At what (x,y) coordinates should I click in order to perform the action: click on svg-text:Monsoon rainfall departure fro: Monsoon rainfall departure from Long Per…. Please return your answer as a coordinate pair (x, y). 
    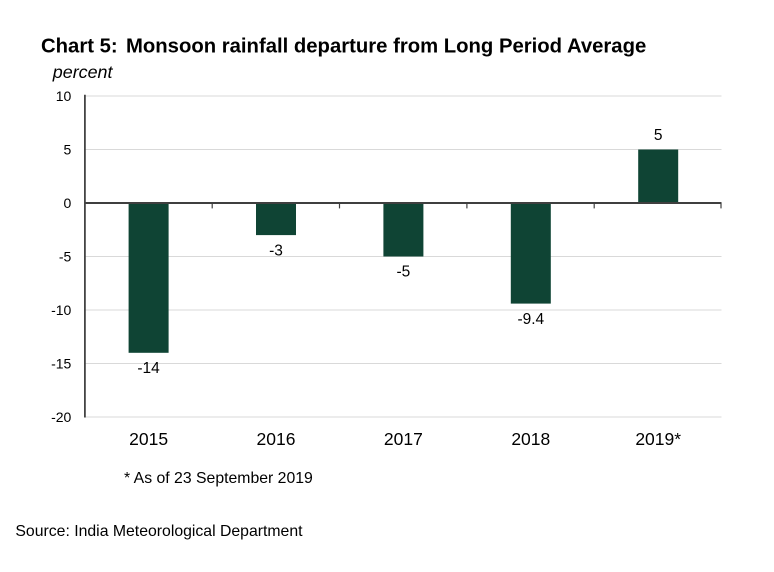
    Looking at the image, I should click on (386, 46).